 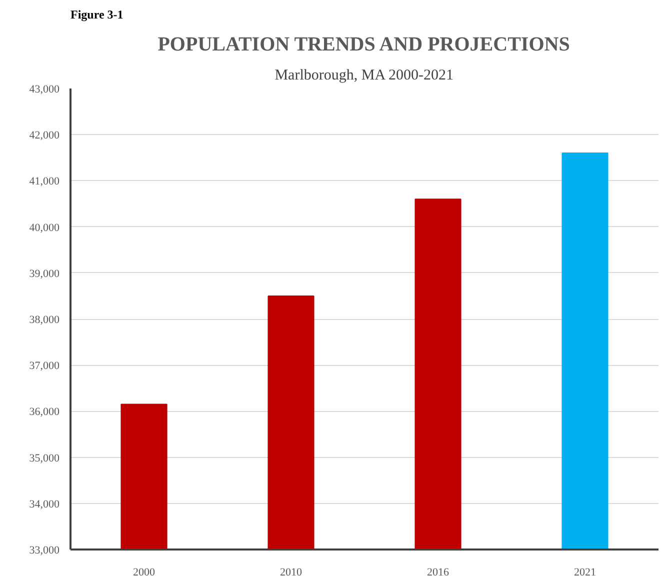 What do you see at coordinates (97, 15) in the screenshot?
I see `caption: Figure 3-1` at bounding box center [97, 15].